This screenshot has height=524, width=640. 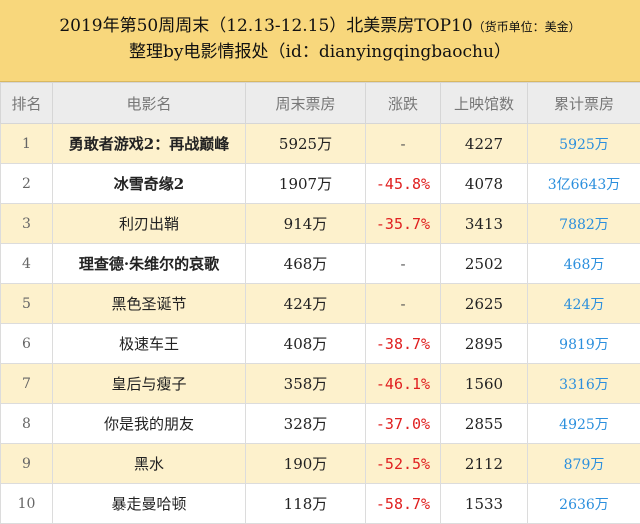 I want to click on rank: 9, so click(x=27, y=464).